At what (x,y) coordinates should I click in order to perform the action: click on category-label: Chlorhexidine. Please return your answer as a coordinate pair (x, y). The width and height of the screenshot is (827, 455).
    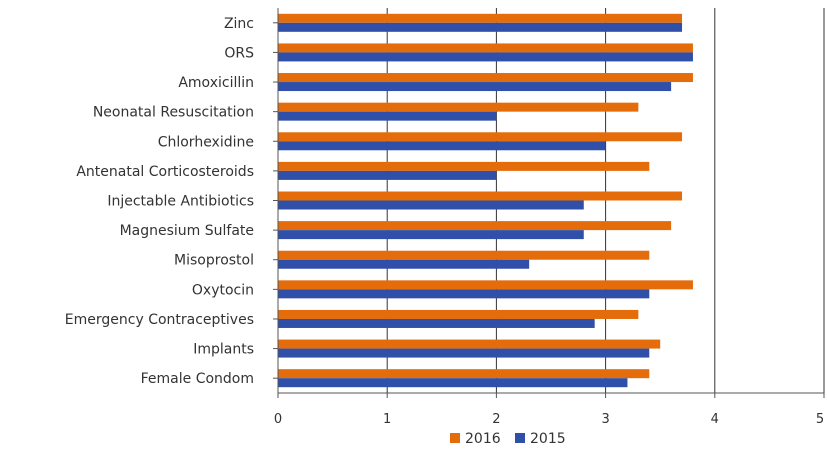
    Looking at the image, I should click on (206, 142).